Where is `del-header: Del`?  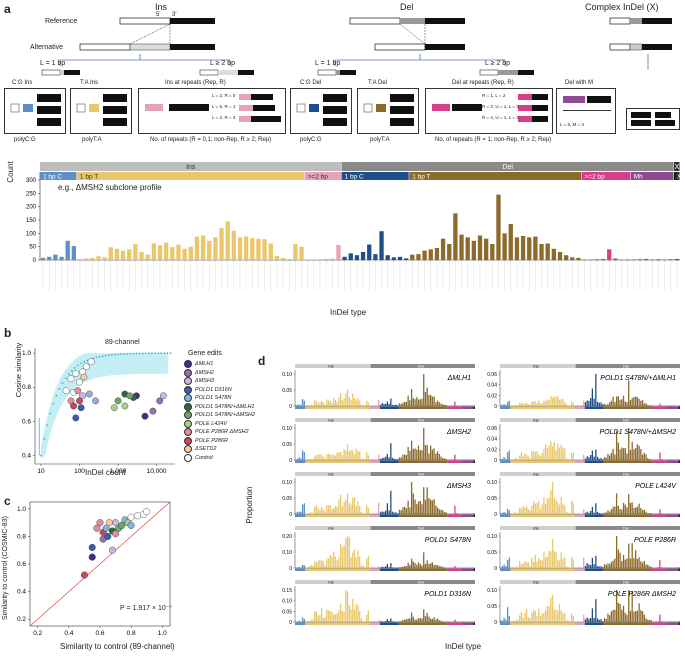 del-header: Del is located at coordinates (407, 7).